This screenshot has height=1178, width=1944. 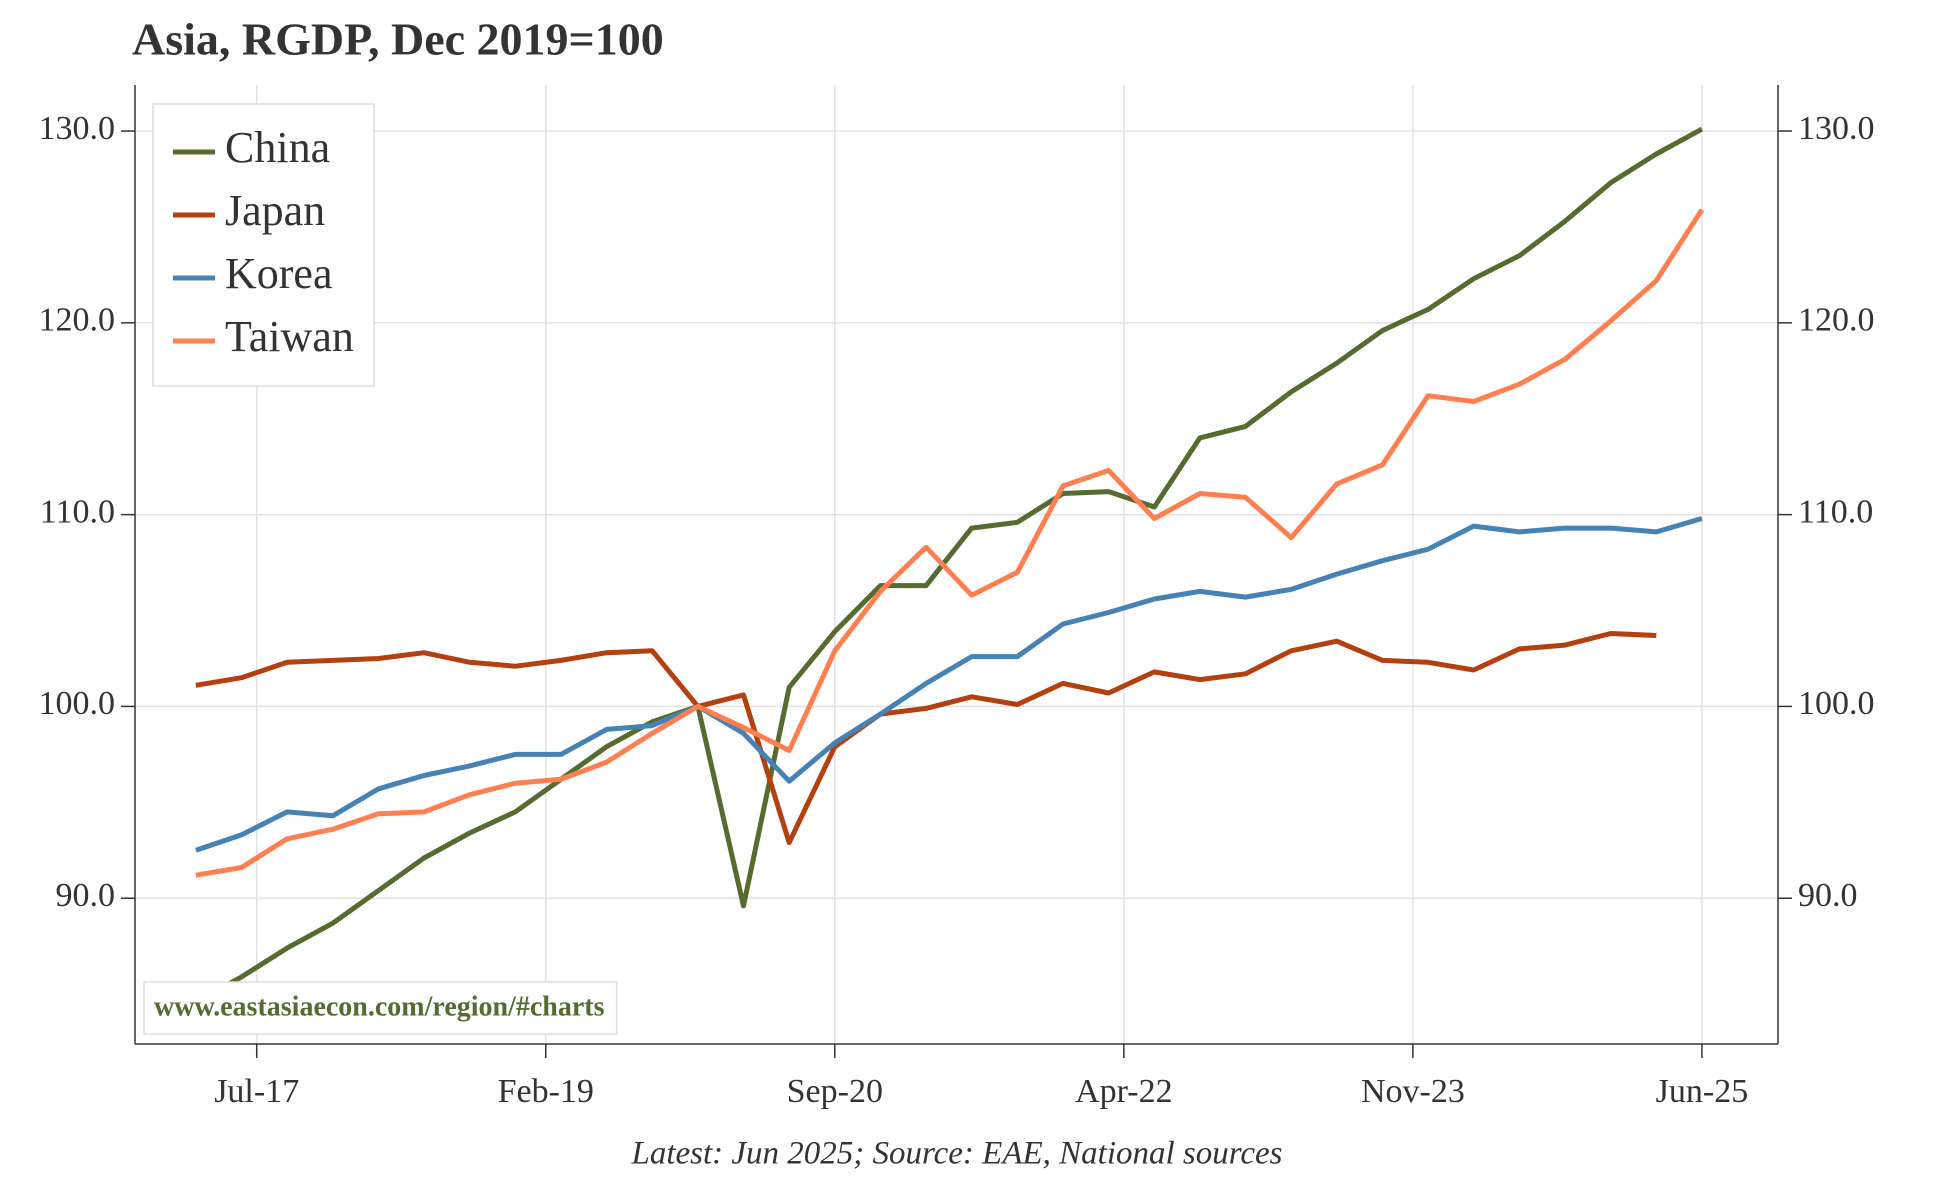 I want to click on line-series, so click(x=926, y=738).